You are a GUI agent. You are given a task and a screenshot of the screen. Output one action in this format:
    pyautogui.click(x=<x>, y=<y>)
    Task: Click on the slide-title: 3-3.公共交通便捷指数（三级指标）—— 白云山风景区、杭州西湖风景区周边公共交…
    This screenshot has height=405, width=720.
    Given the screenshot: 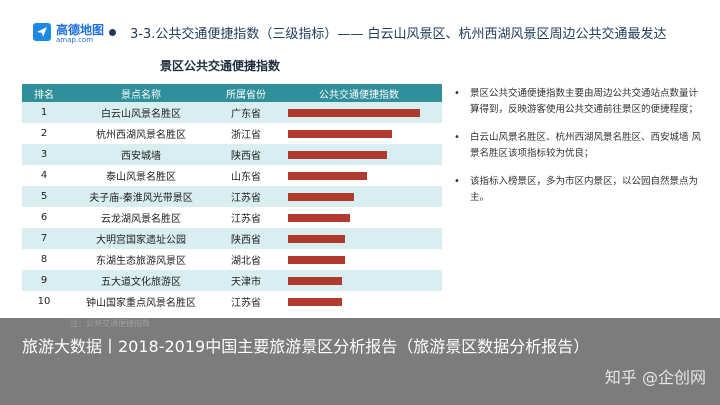 What is the action you would take?
    pyautogui.click(x=398, y=34)
    